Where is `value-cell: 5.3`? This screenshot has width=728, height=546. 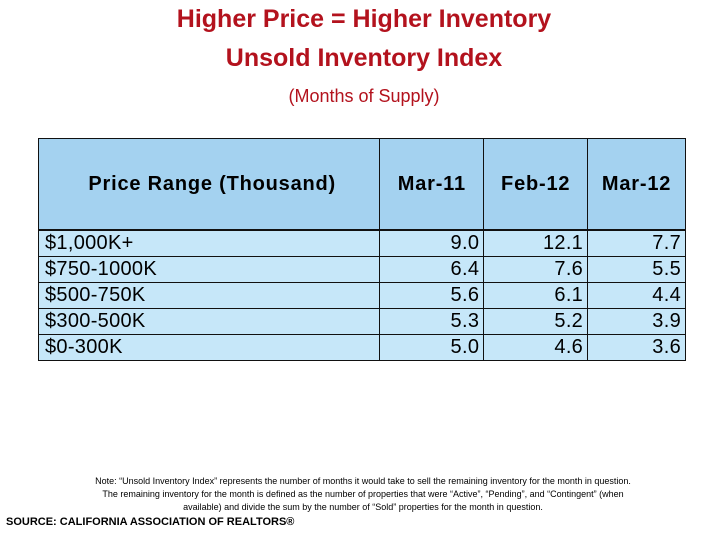 value-cell: 5.3 is located at coordinates (432, 321).